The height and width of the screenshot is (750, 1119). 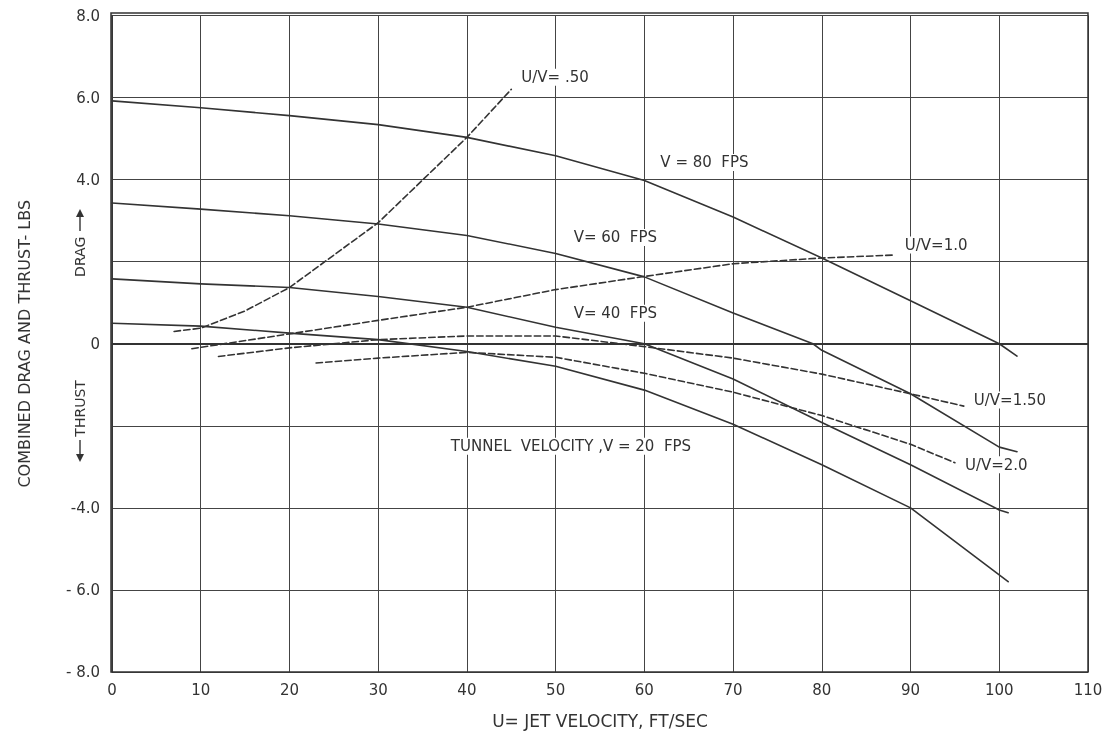 I want to click on x-tick-label: 40, so click(x=467, y=689).